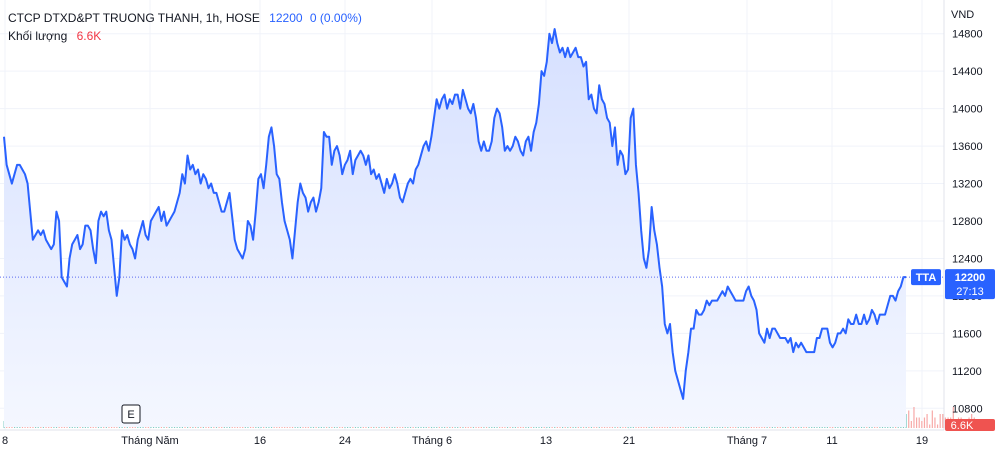 Image resolution: width=997 pixels, height=460 pixels. Describe the element at coordinates (967, 147) in the screenshot. I see `price-tick-label: 13600` at that location.